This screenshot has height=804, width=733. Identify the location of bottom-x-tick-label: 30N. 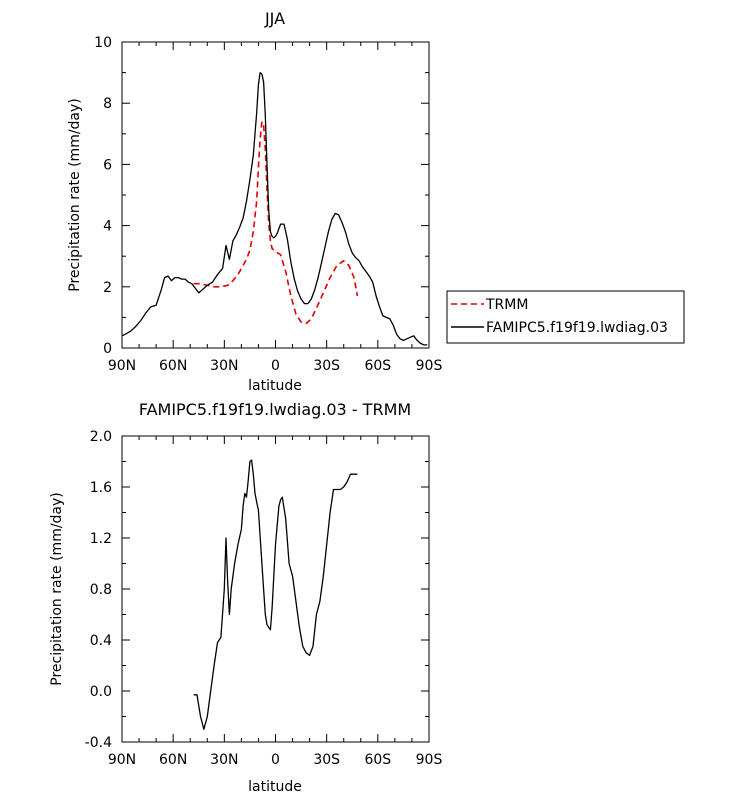
(224, 760).